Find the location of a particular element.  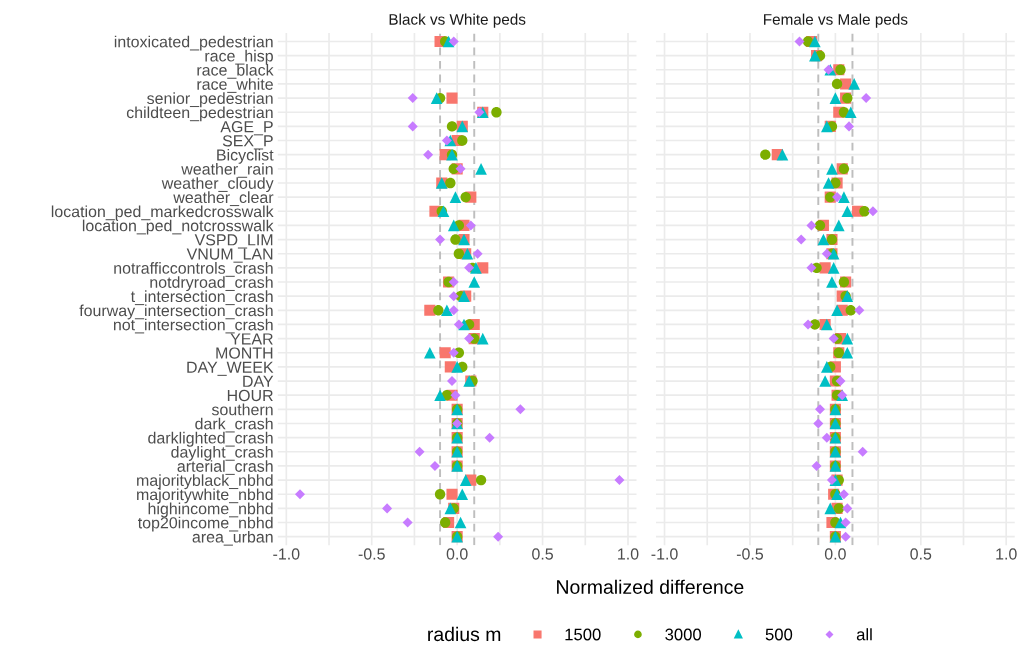

legend-label: 3000 is located at coordinates (683, 634).